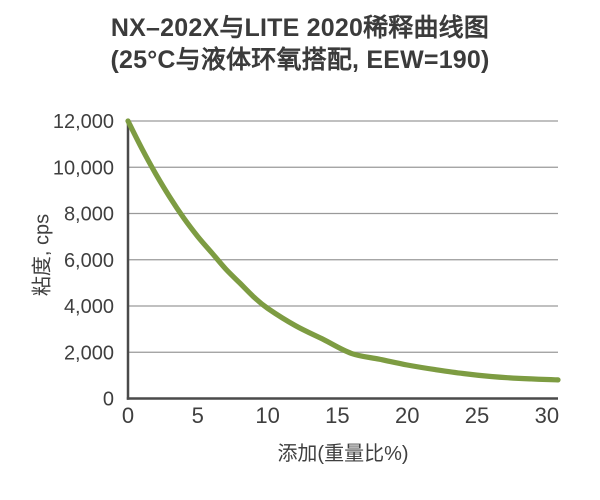 This screenshot has width=600, height=500. Describe the element at coordinates (89, 307) in the screenshot. I see `y-tick-label: 4,000` at that location.